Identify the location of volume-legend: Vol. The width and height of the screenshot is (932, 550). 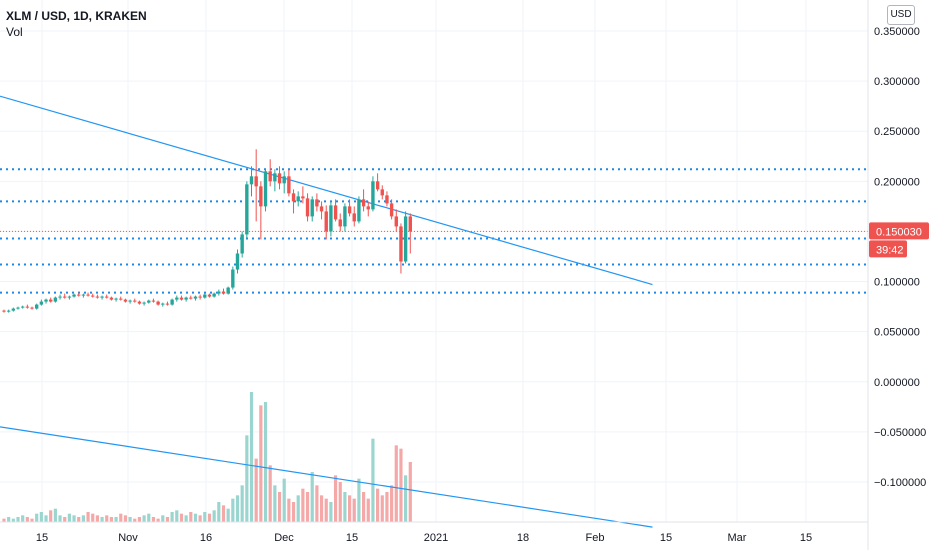
(14, 32).